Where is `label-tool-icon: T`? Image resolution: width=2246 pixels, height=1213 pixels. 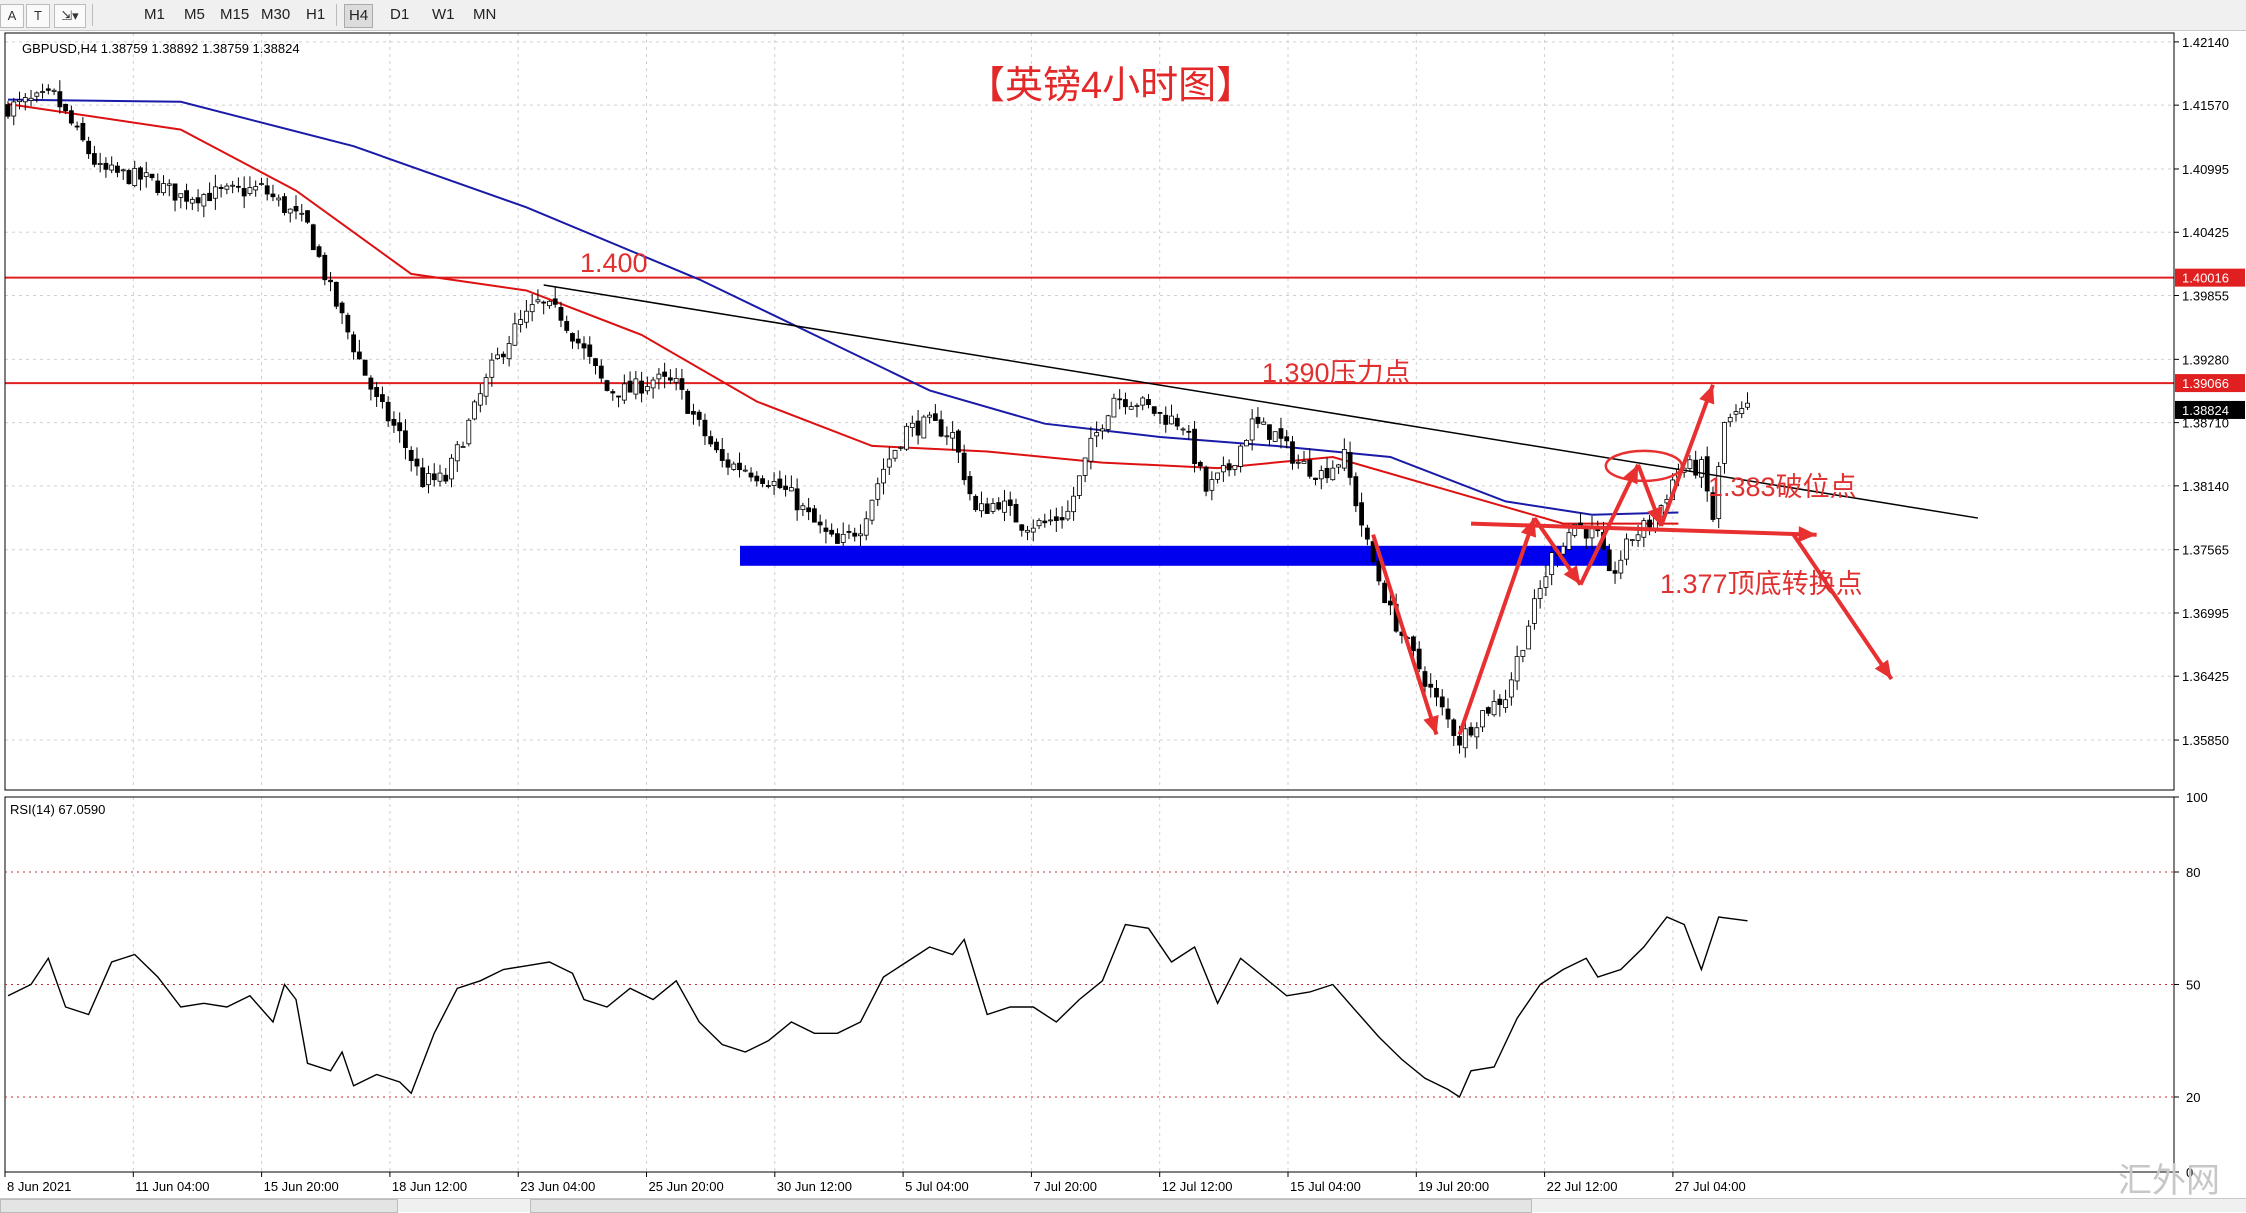 label-tool-icon: T is located at coordinates (38, 16).